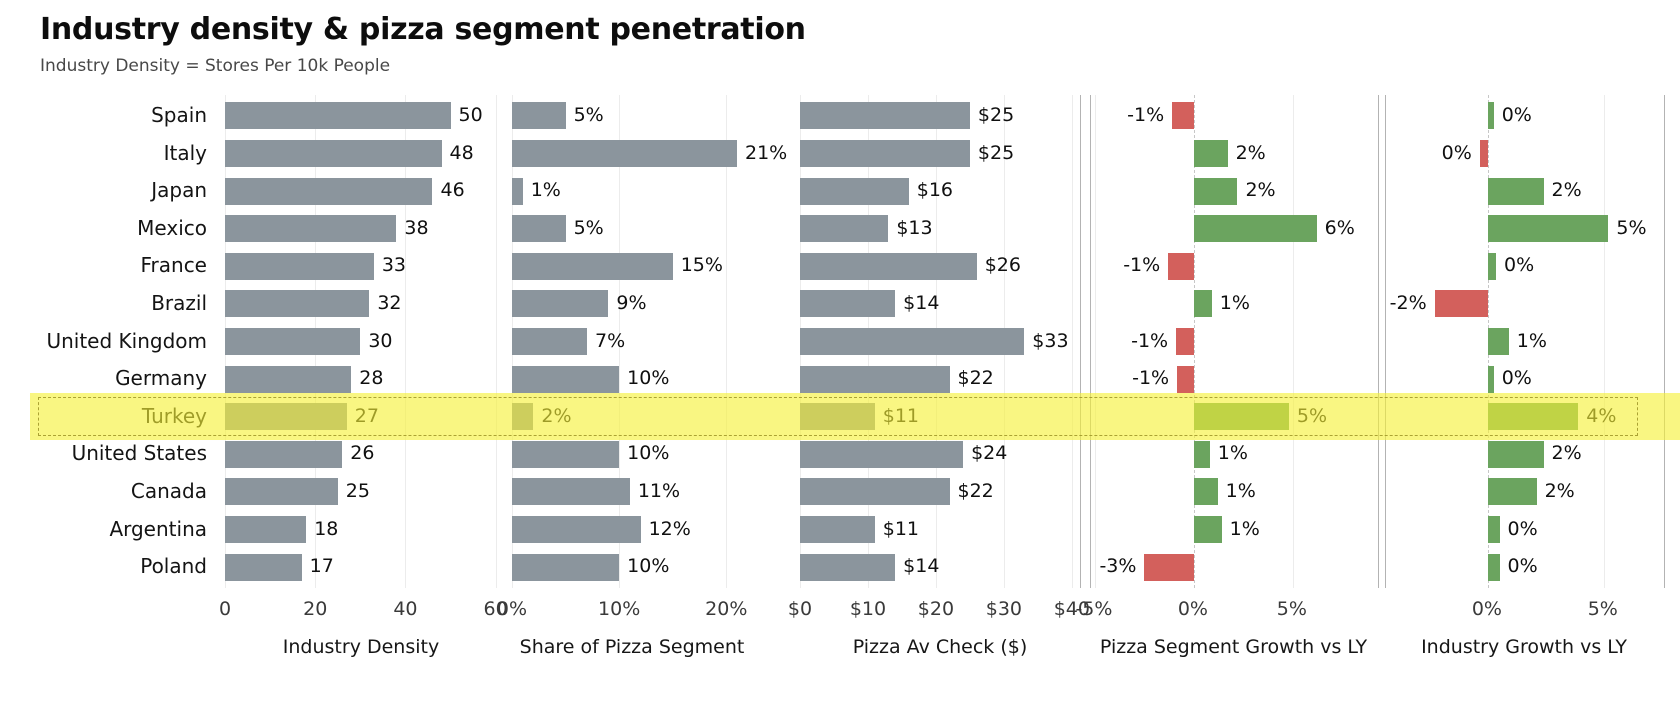  What do you see at coordinates (631, 303) in the screenshot?
I see `value-label: 9%` at bounding box center [631, 303].